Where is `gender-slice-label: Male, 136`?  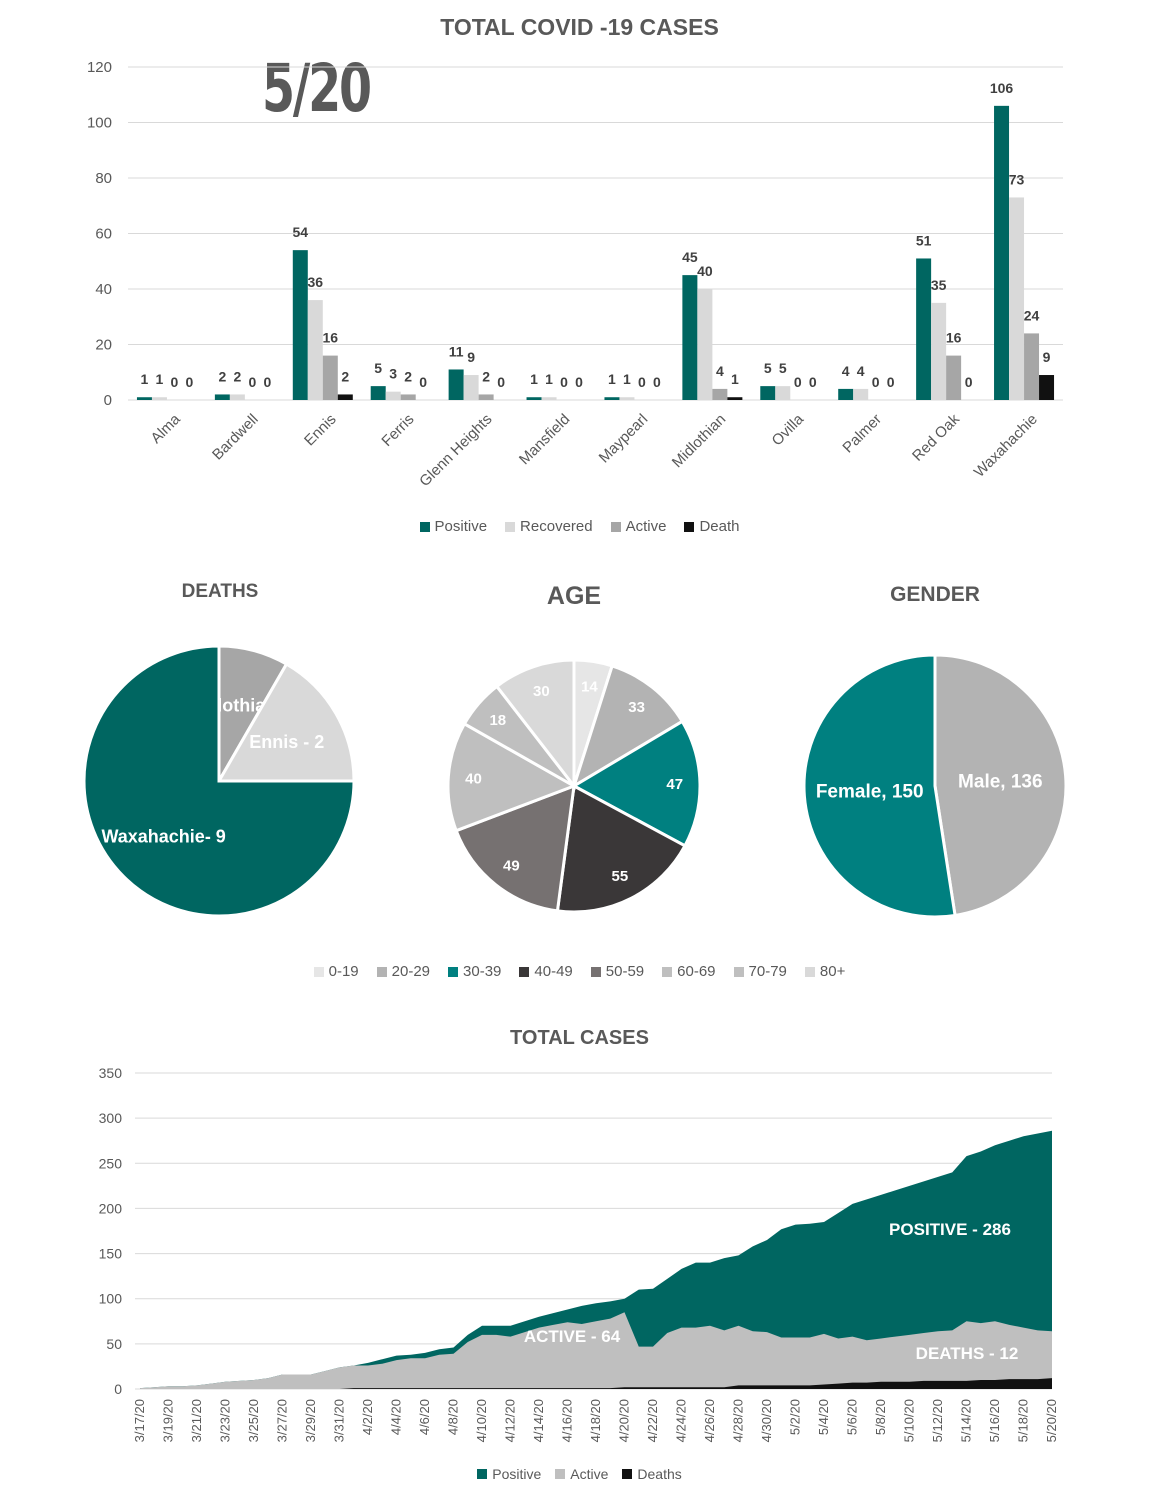 gender-slice-label: Male, 136 is located at coordinates (1000, 782).